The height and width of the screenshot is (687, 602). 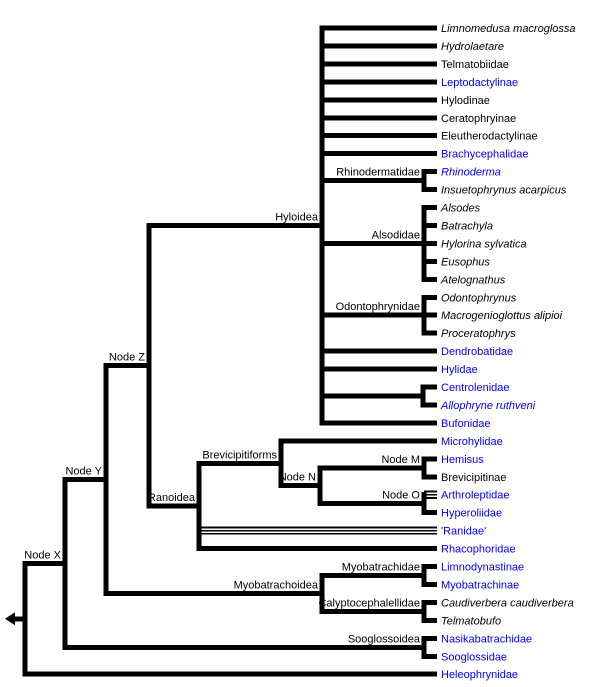 What do you see at coordinates (466, 424) in the screenshot?
I see `tip-label-bufonidae: Bufonidae` at bounding box center [466, 424].